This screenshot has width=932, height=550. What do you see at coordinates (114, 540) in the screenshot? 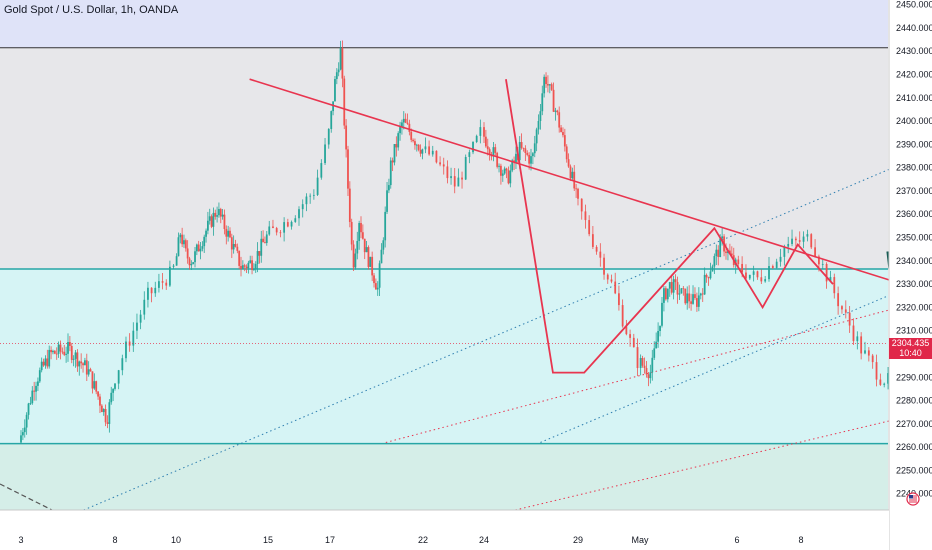
I see `x-tick-label: 8` at bounding box center [114, 540].